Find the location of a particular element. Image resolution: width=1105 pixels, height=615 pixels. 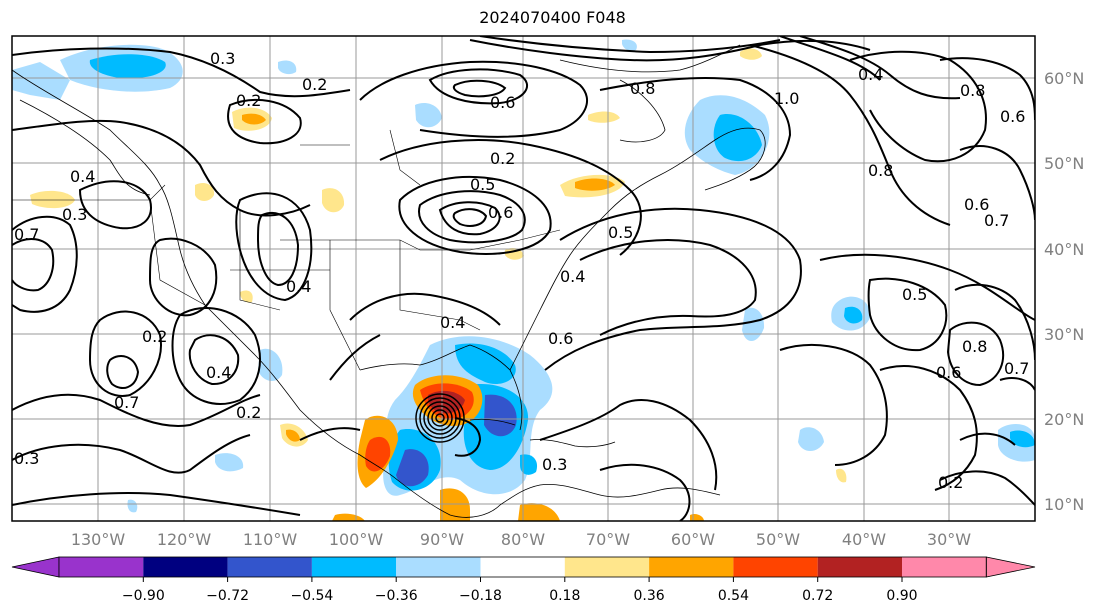

lon-label: 70°W is located at coordinates (608, 539).